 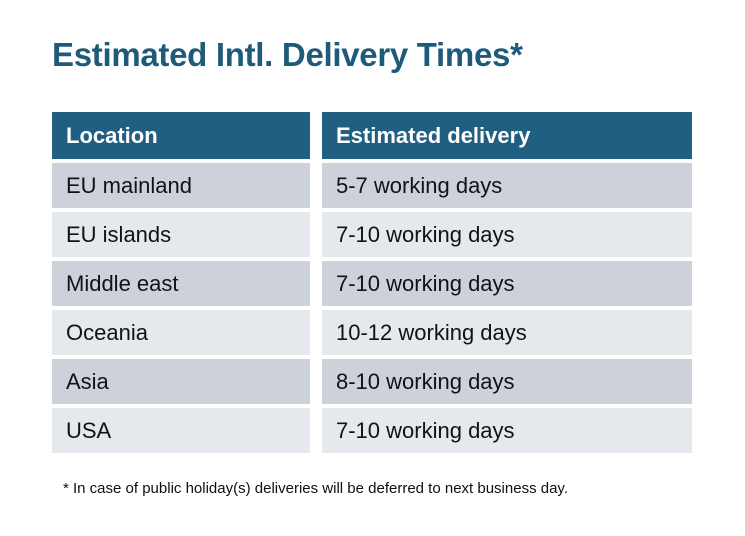 I want to click on column-header-estimated-delivery: Estimated delivery, so click(x=507, y=135).